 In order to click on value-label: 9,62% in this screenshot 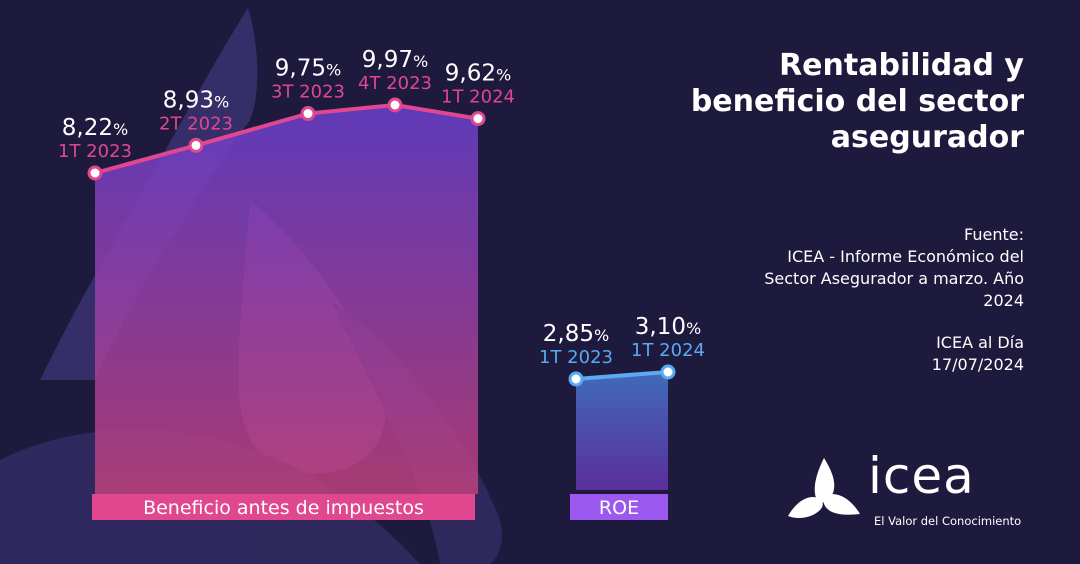, I will do `click(478, 74)`.